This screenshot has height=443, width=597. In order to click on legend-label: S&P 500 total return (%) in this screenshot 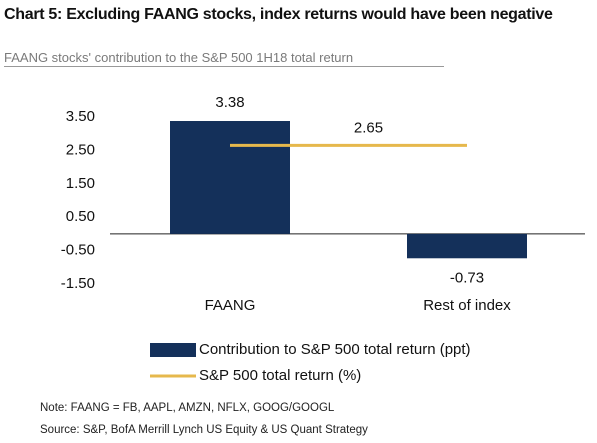, I will do `click(280, 375)`.